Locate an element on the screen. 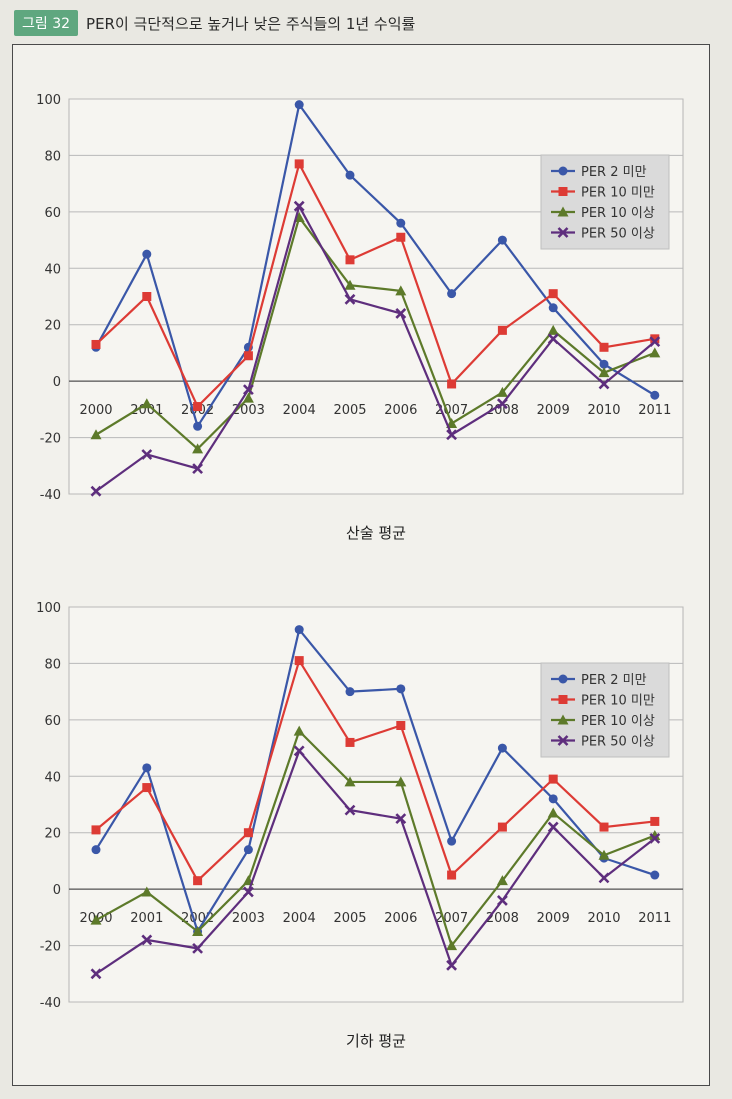  x-tick-label: 2003 is located at coordinates (248, 918).